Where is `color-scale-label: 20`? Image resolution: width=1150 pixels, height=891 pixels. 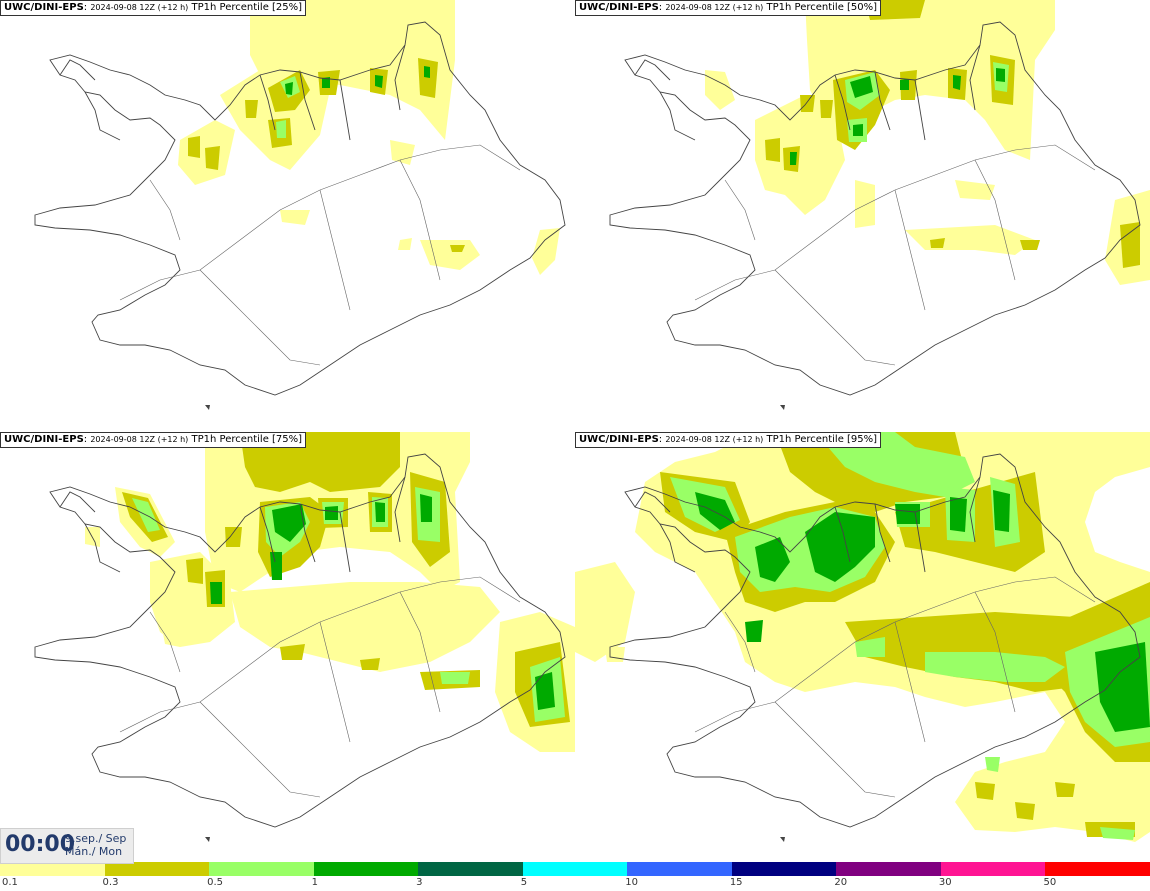 color-scale-label: 20 is located at coordinates (841, 882).